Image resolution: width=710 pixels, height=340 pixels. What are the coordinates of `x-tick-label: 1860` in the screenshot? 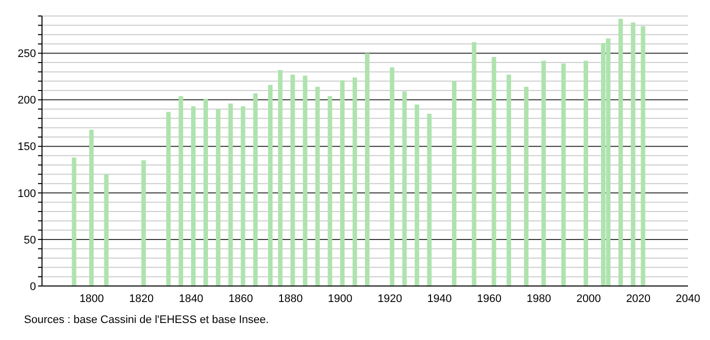 It's located at (241, 298).